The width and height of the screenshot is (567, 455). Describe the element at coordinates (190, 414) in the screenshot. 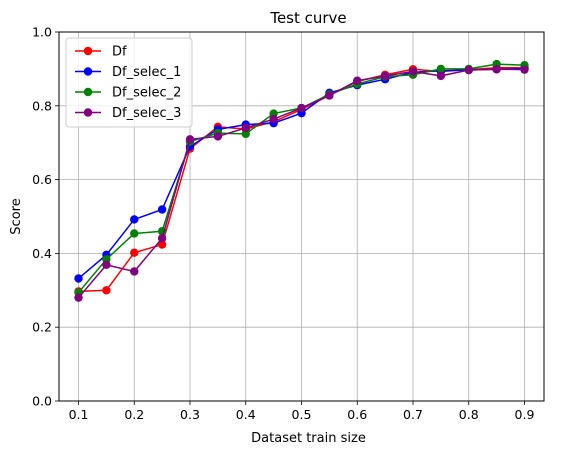

I see `x-tick-label: 0.3` at that location.